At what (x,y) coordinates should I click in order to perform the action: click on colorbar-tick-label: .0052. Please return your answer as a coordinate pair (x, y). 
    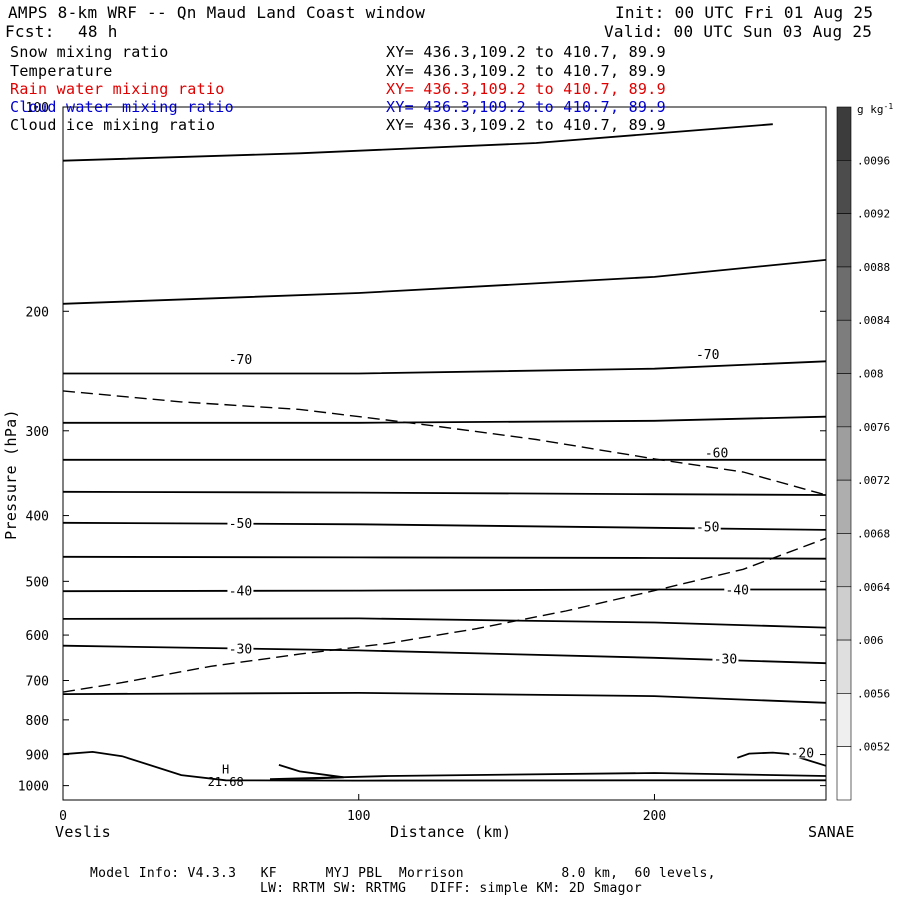
    Looking at the image, I should click on (873, 747).